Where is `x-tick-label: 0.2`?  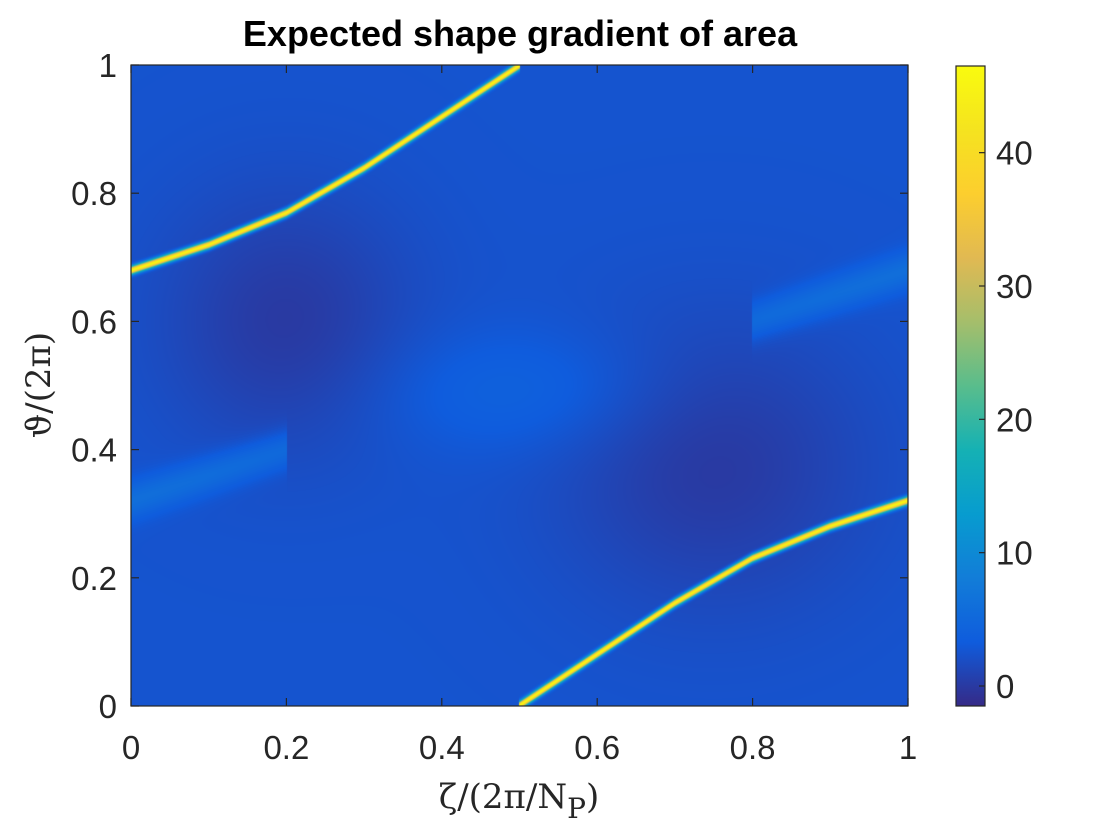 x-tick-label: 0.2 is located at coordinates (286, 747).